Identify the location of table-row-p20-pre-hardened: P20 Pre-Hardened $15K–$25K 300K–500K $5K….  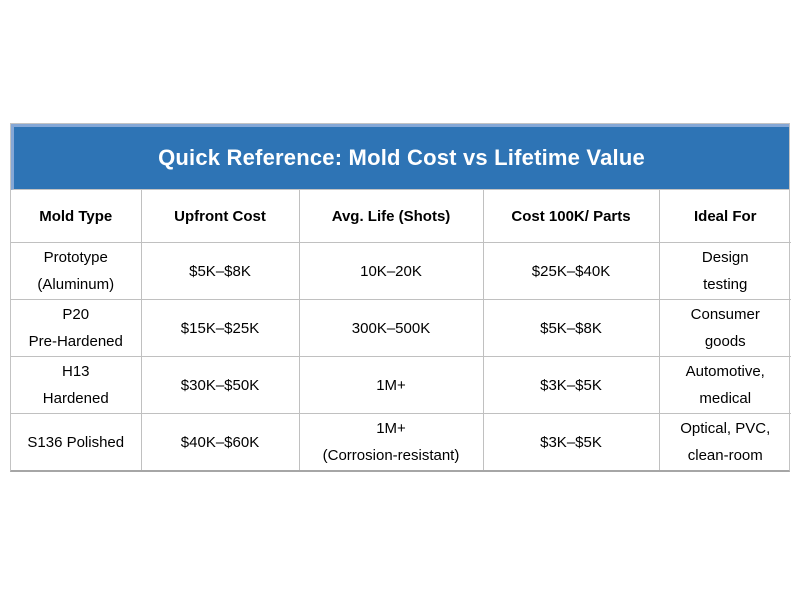
(401, 328).